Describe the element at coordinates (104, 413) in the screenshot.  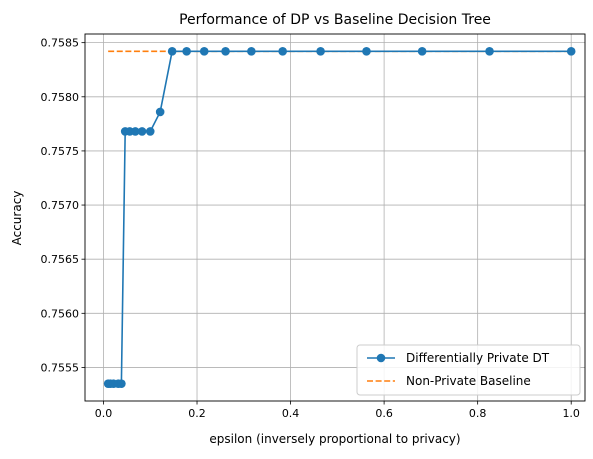
I see `x-tick-label: 0.0` at that location.